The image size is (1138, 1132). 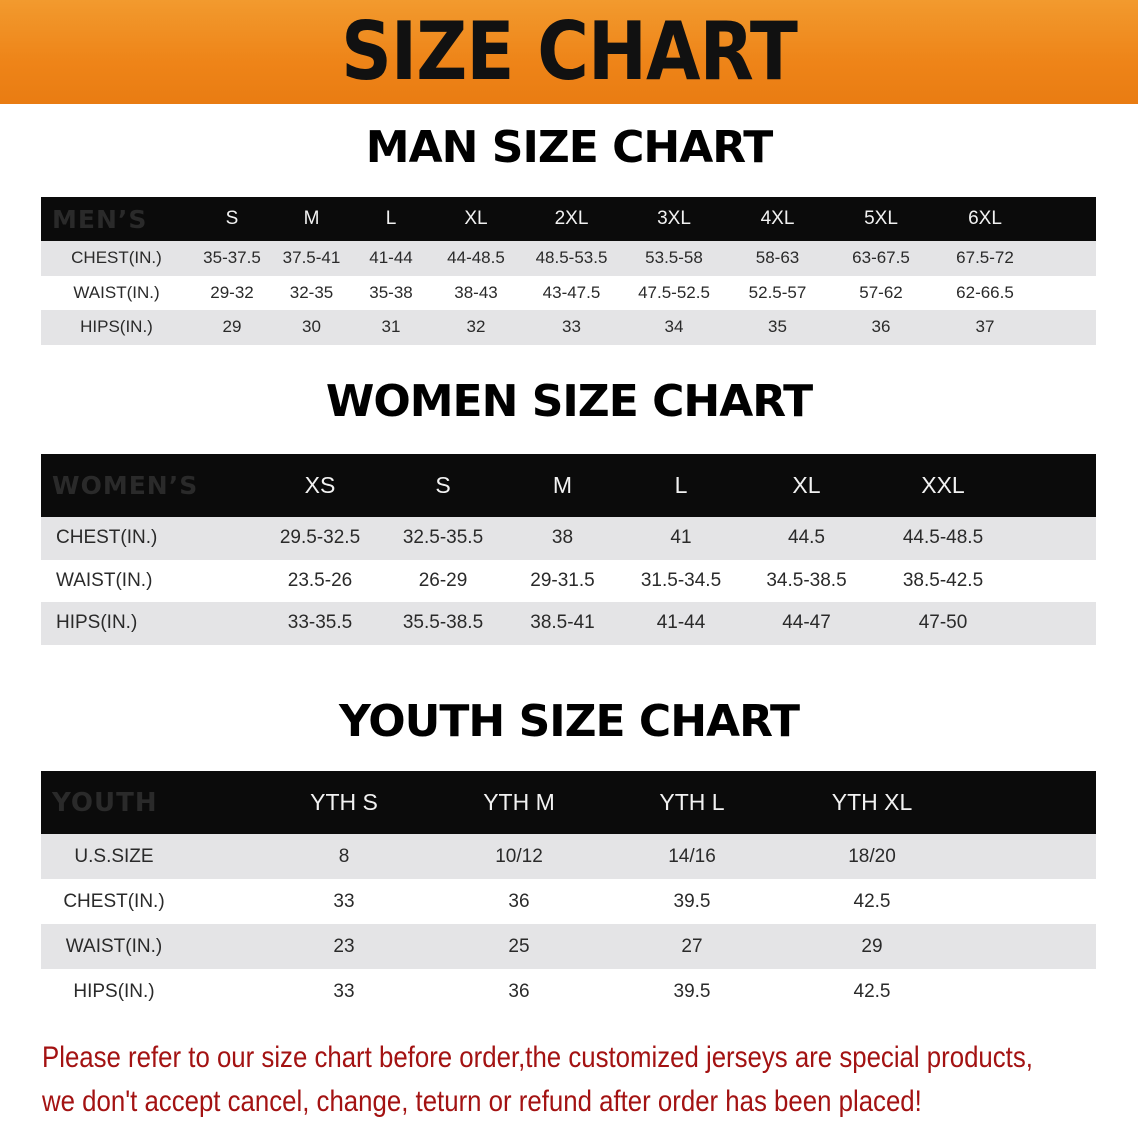 I want to click on size-header: YTH M, so click(x=519, y=802).